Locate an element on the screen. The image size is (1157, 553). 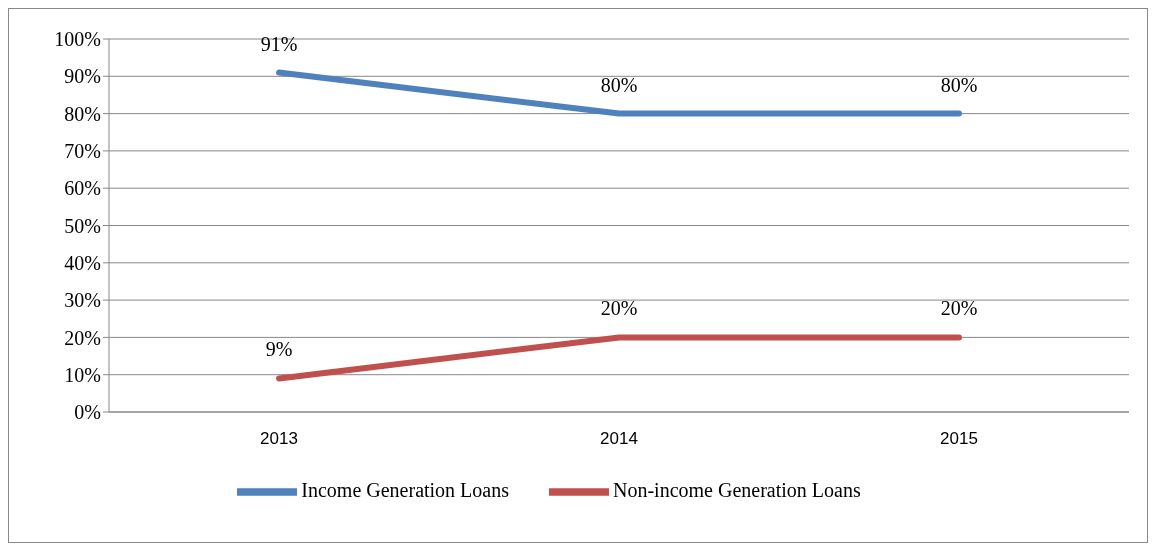
x-tick-label: 2015 is located at coordinates (959, 439).